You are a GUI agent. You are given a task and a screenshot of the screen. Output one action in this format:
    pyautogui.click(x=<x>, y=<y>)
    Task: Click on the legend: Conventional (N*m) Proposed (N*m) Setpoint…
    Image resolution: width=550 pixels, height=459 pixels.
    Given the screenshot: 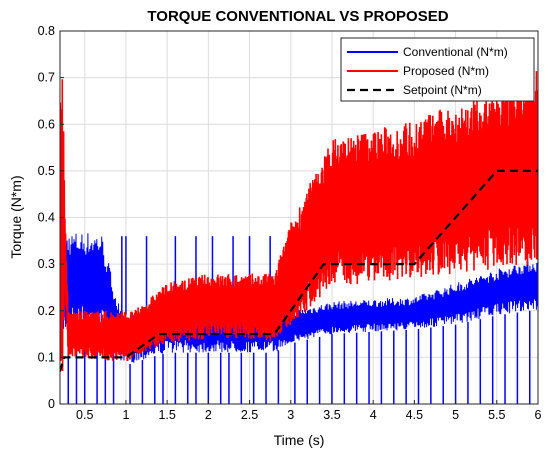 What is the action you would take?
    pyautogui.click(x=437, y=69)
    